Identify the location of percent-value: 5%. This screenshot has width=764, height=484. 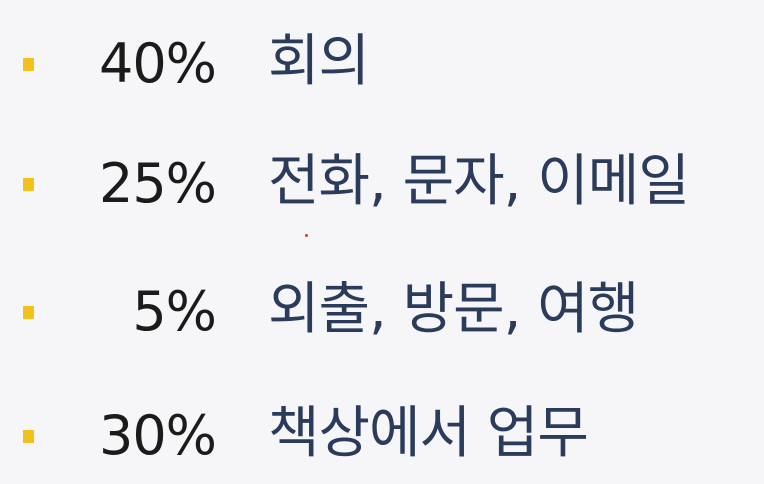
(174, 311).